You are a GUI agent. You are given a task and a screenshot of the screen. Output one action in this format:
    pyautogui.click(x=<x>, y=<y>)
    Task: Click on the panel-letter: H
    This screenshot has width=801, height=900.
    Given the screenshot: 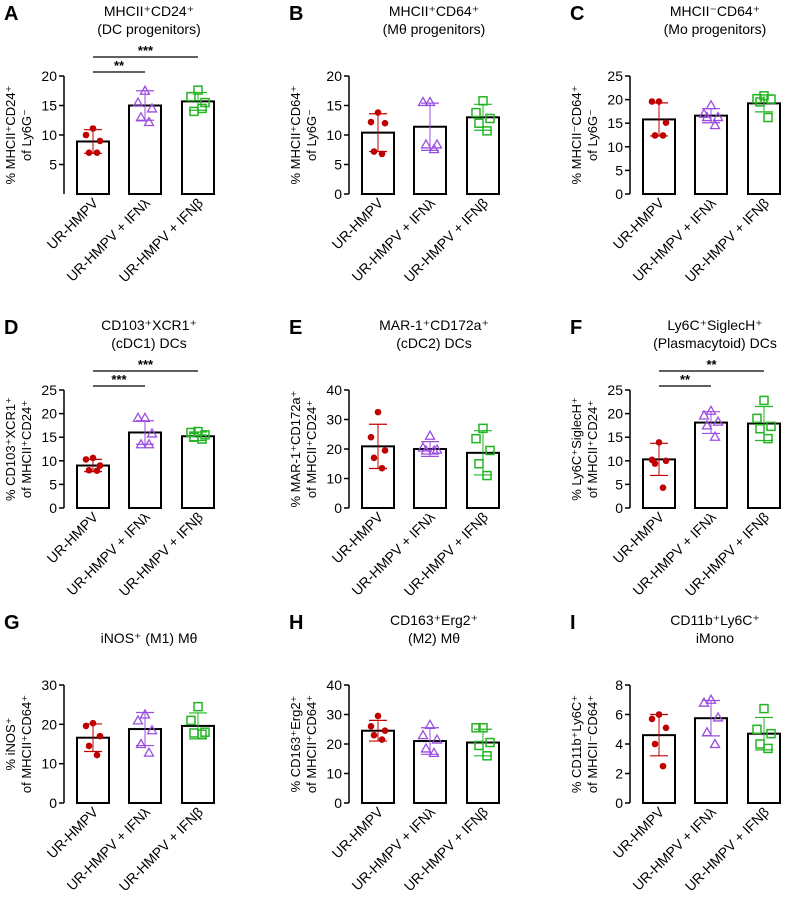 What is the action you would take?
    pyautogui.click(x=296, y=623)
    